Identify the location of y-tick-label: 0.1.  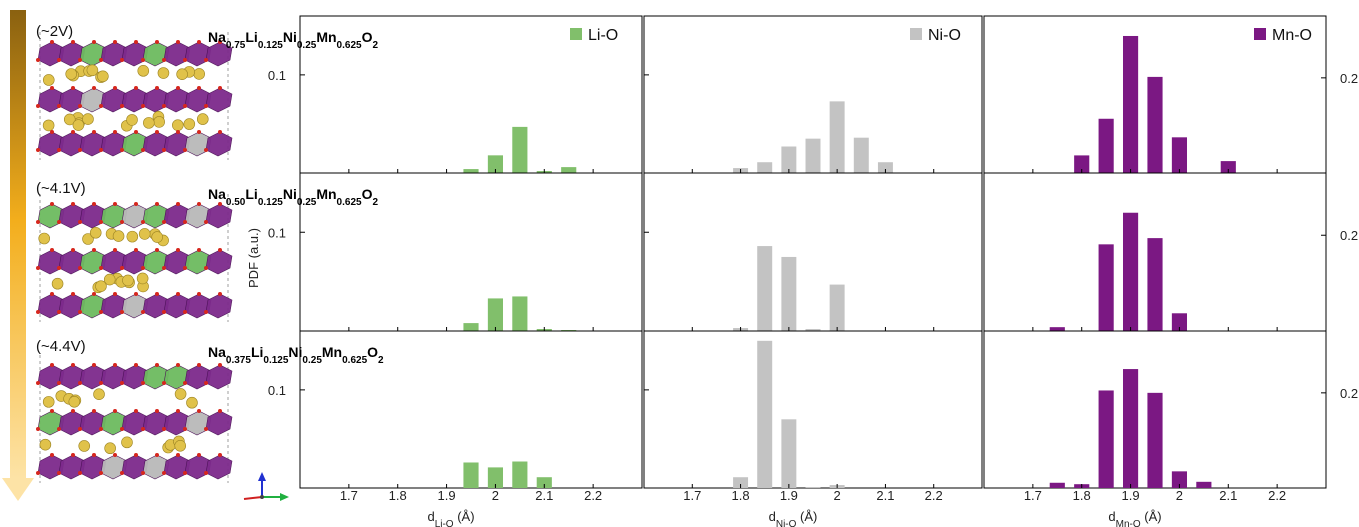
(277, 75).